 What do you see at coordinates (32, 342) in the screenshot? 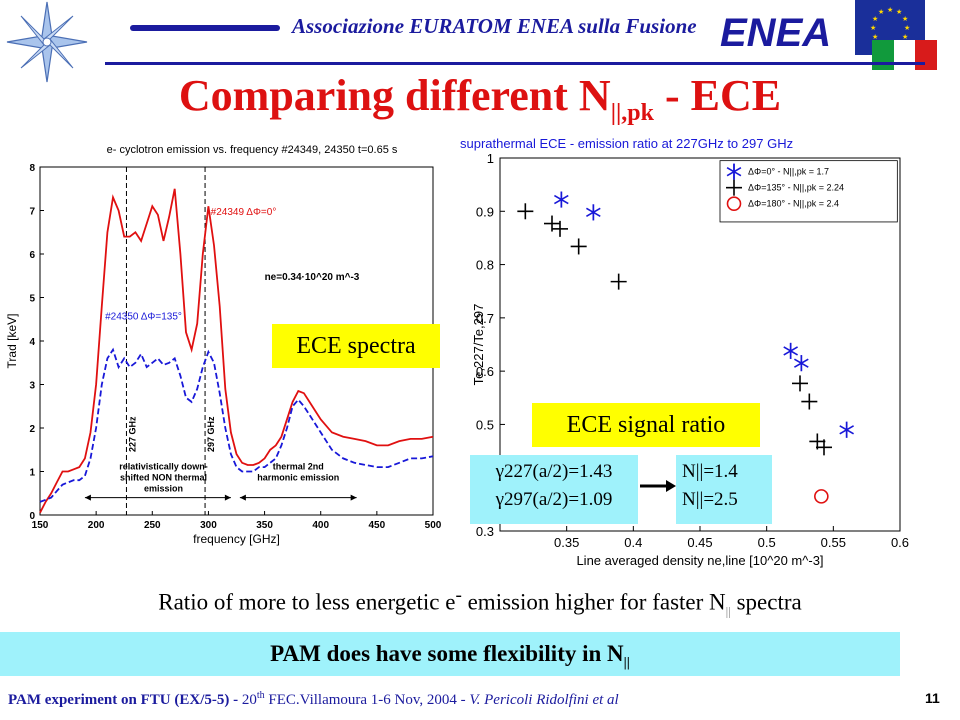
I see `y-tick-label: 4` at bounding box center [32, 342].